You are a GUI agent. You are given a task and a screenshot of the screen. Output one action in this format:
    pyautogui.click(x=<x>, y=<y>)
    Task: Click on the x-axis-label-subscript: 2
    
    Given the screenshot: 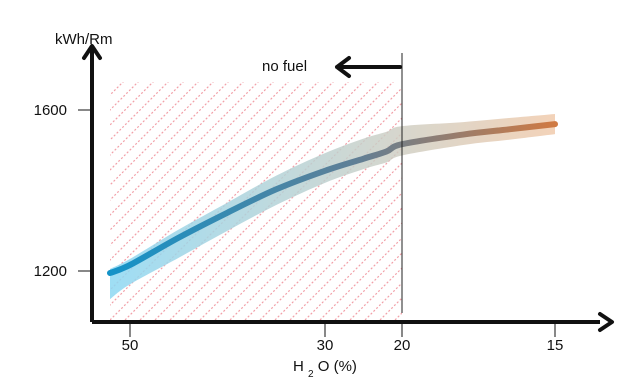 What is the action you would take?
    pyautogui.click(x=311, y=373)
    